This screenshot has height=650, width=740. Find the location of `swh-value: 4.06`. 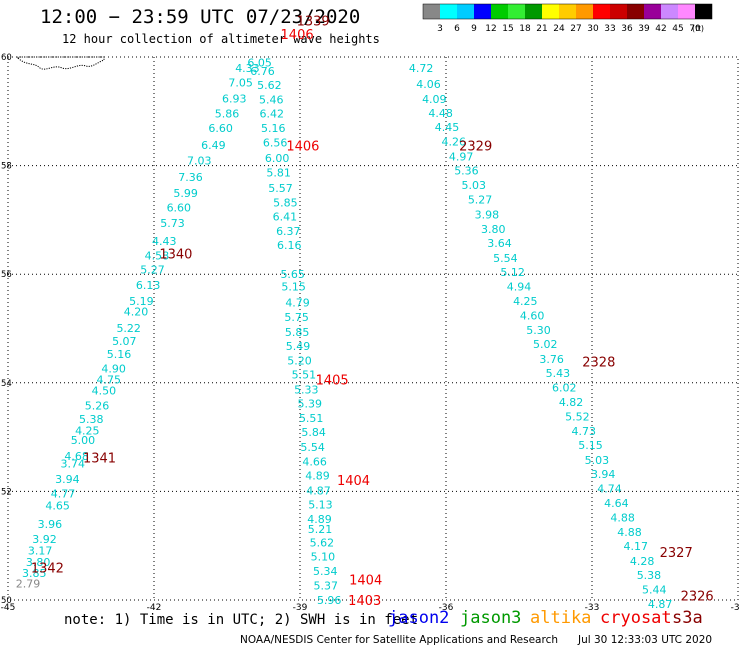

swh-value: 4.06 is located at coordinates (428, 84).